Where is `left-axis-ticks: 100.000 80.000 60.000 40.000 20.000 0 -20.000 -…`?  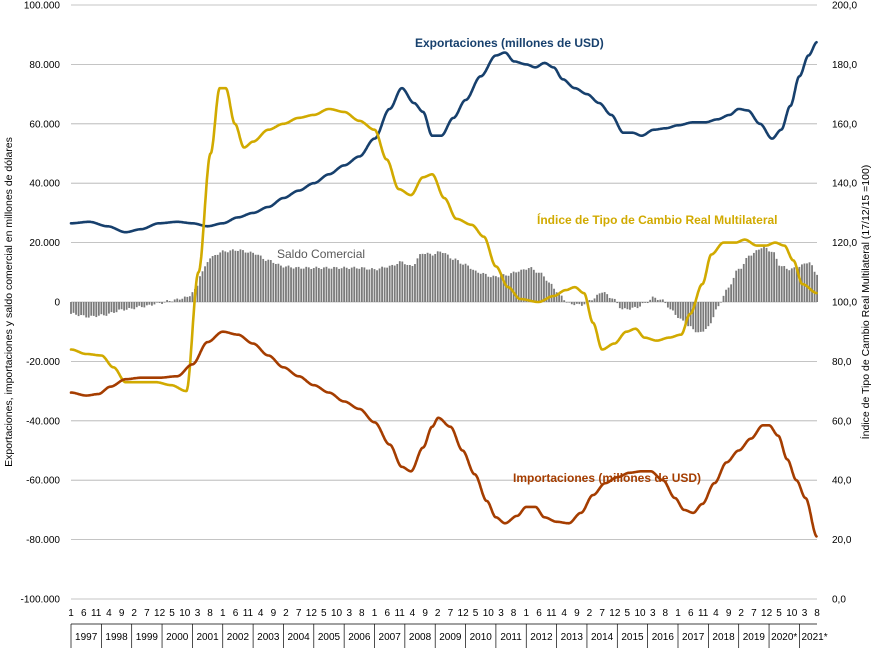
left-axis-ticks: 100.000 80.000 60.000 40.000 20.000 0 -20.000 -… is located at coordinates (41, 303).